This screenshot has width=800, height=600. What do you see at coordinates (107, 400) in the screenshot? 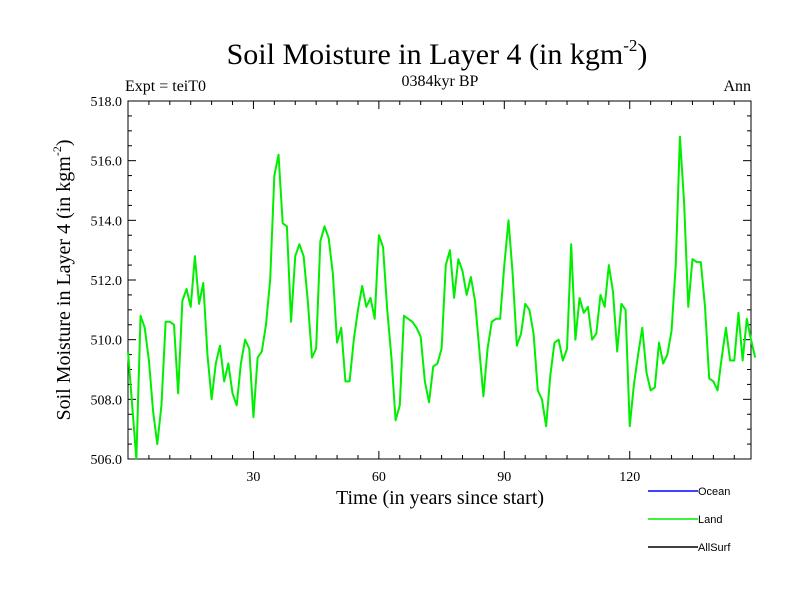
I see `y-tick-label: 508.0` at bounding box center [107, 400].